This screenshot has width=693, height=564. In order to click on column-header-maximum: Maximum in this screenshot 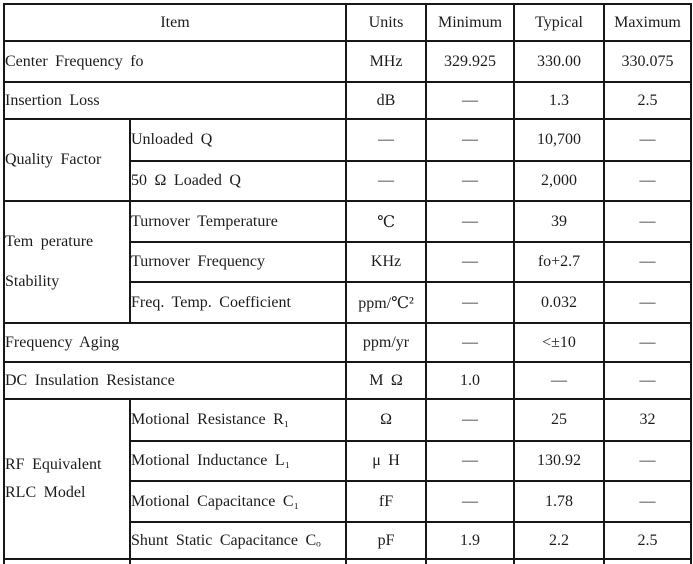, I will do `click(648, 22)`.